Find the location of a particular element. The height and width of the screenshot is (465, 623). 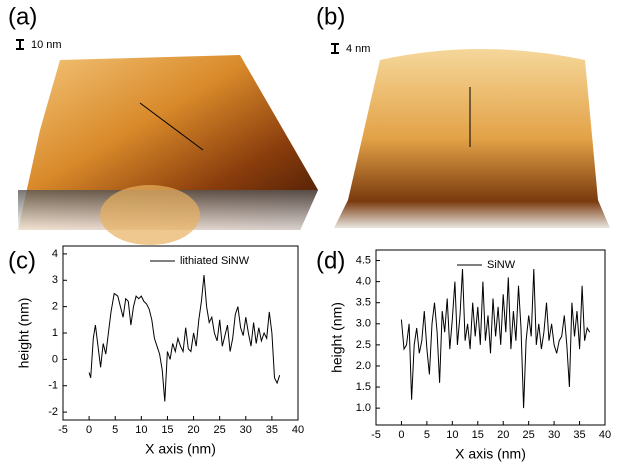

scale-bar-label: 4 nm is located at coordinates (358, 49).